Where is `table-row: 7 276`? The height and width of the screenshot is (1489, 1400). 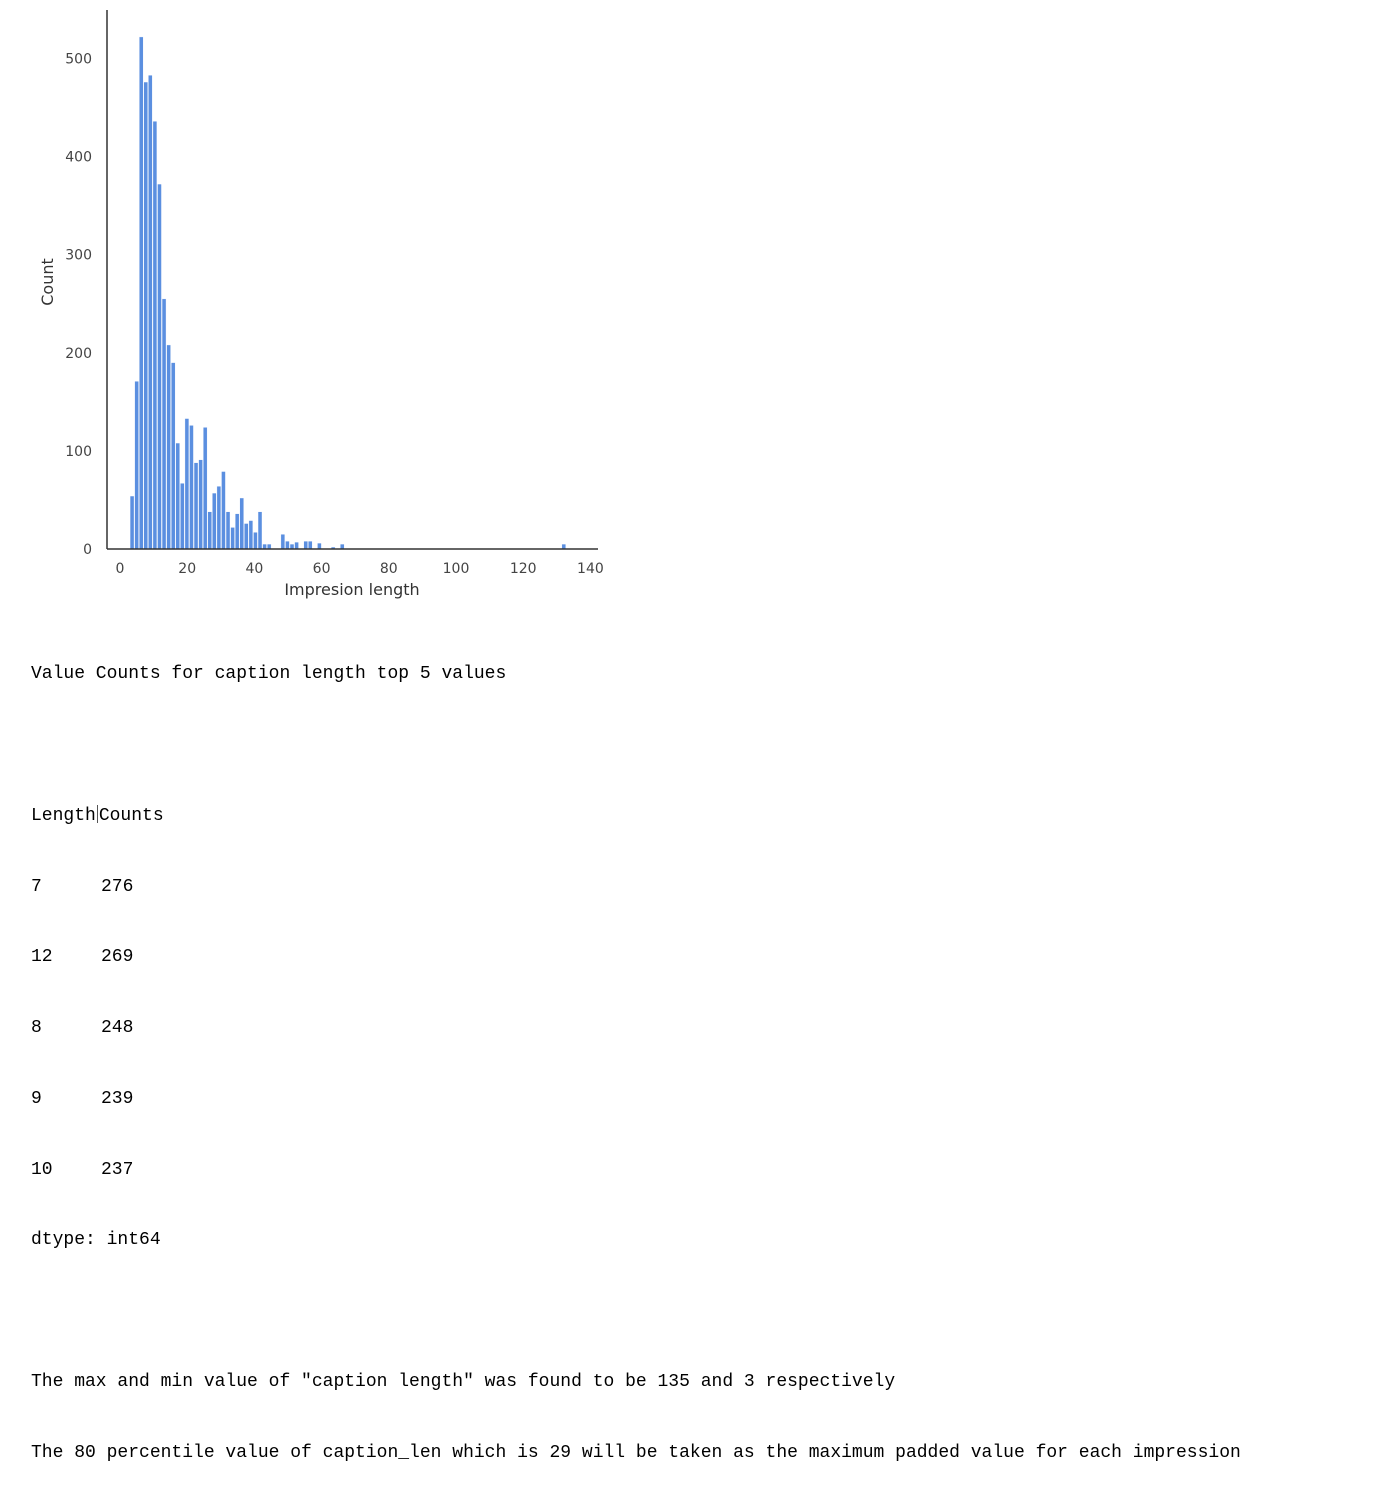
table-row: 7 276 is located at coordinates (636, 888).